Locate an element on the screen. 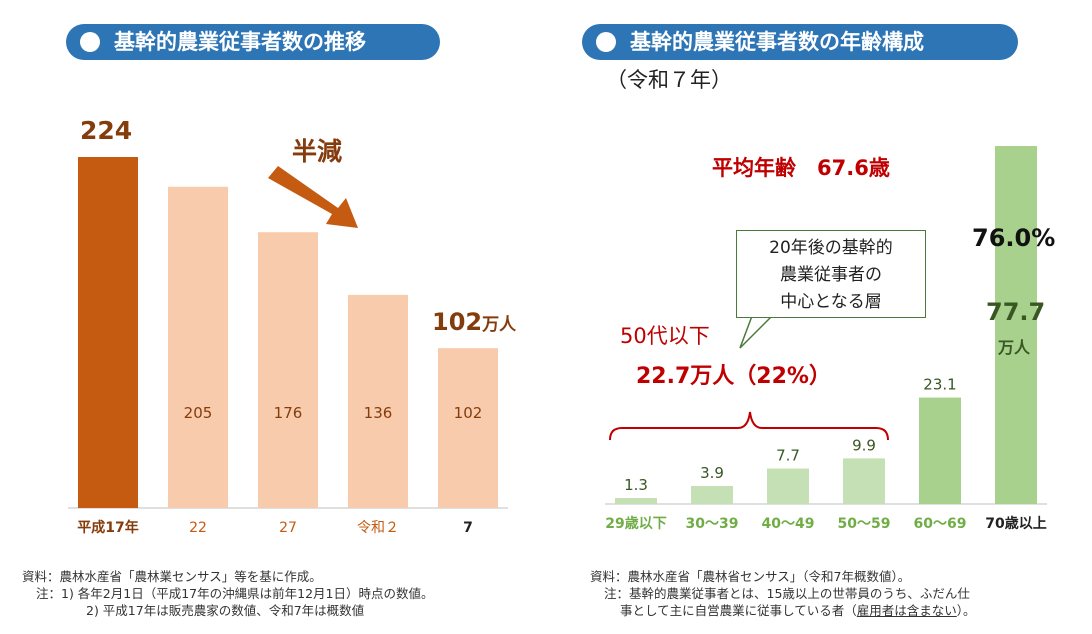 This screenshot has width=1092, height=634. data-label: 102 is located at coordinates (468, 413).